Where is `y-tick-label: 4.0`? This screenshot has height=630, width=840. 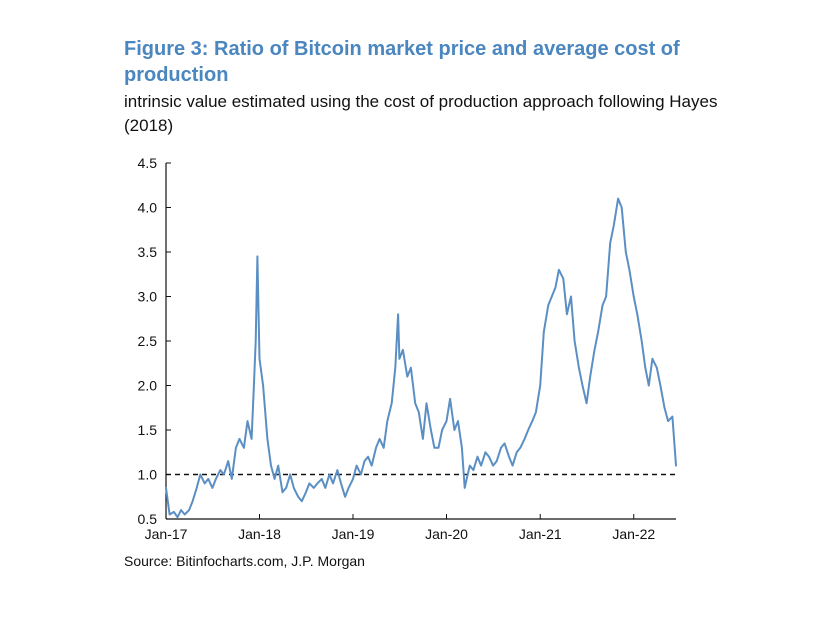
y-tick-label: 4.0 is located at coordinates (148, 208).